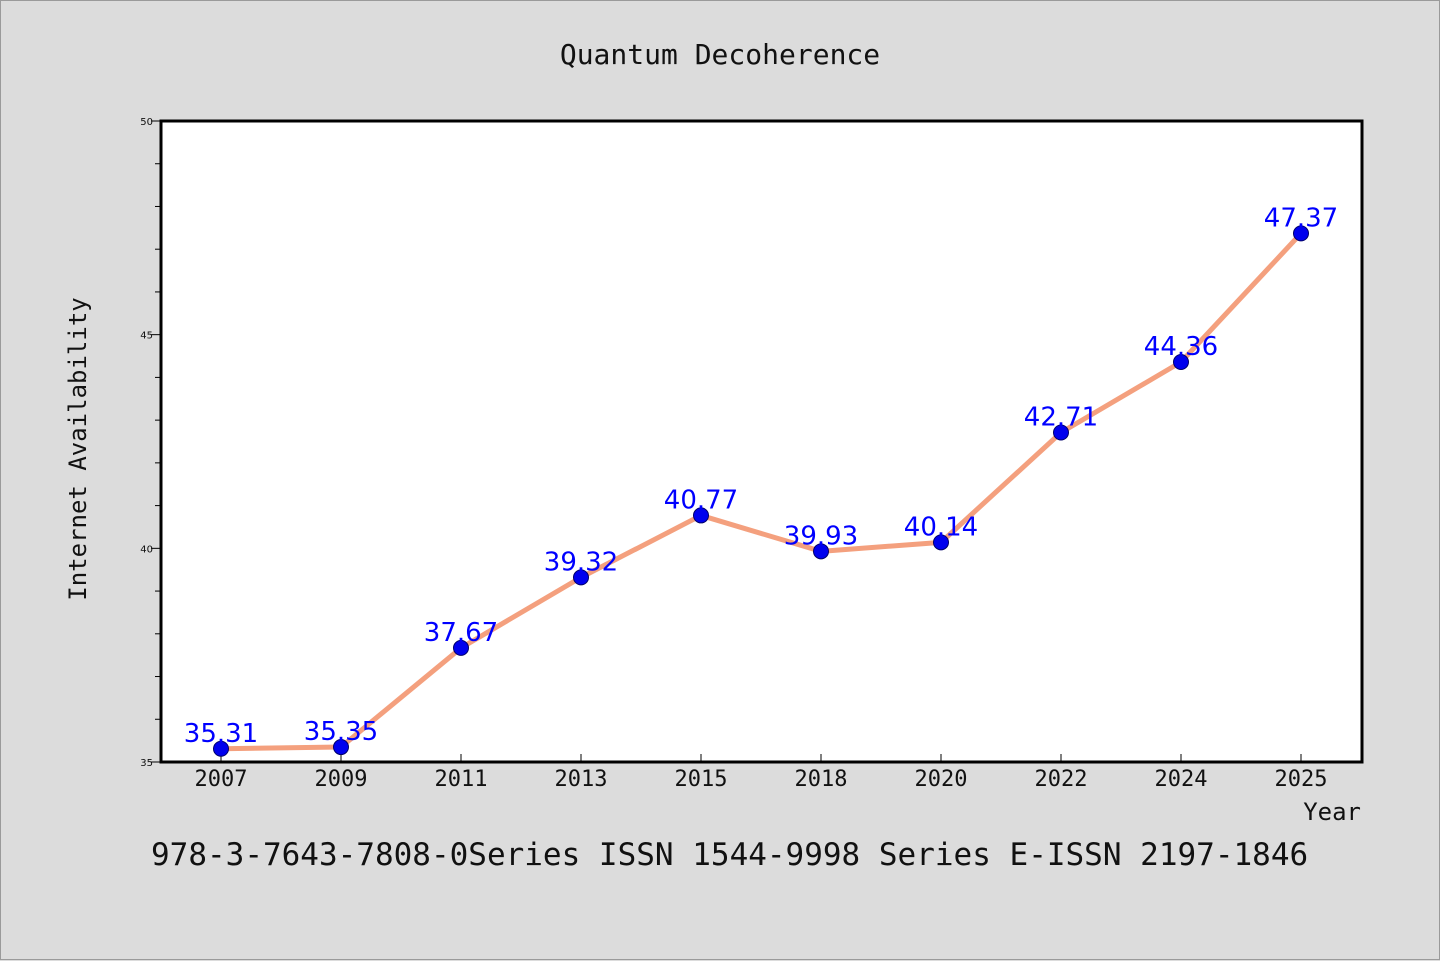  What do you see at coordinates (146, 763) in the screenshot?
I see `y-tick-label: 35` at bounding box center [146, 763].